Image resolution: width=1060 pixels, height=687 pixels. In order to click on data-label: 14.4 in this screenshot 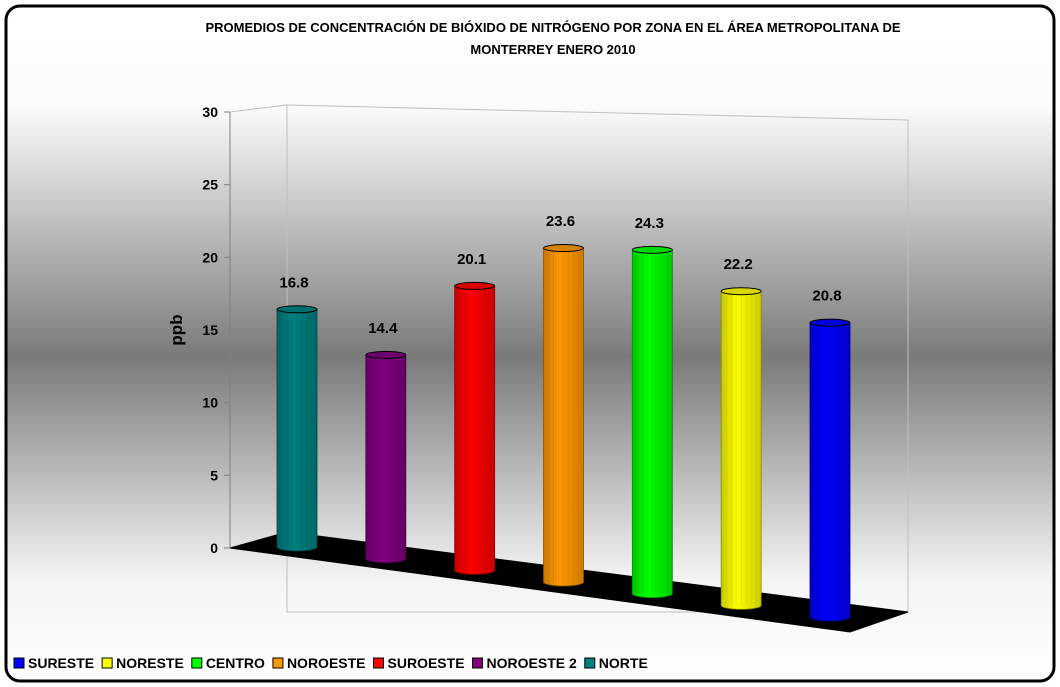, I will do `click(383, 328)`.